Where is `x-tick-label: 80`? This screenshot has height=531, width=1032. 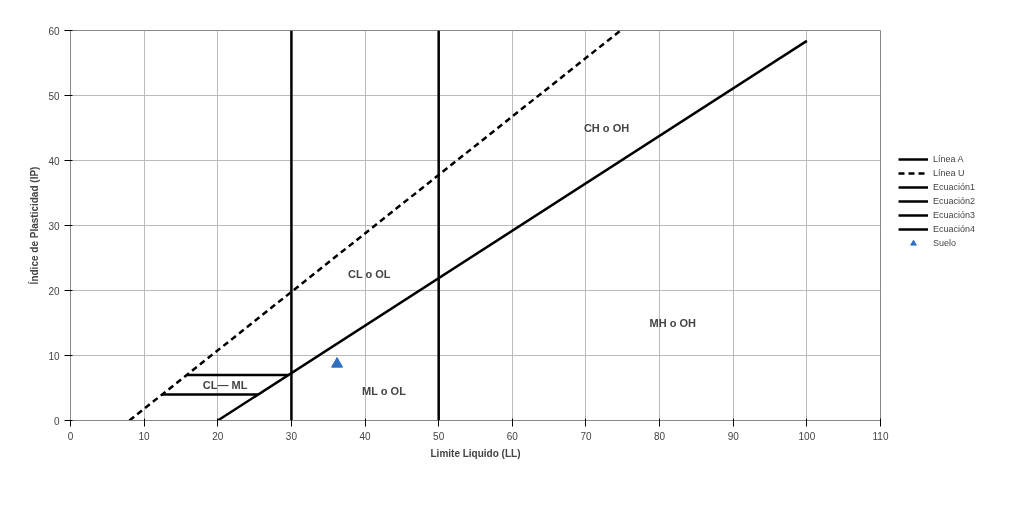 x-tick-label: 80 is located at coordinates (660, 436).